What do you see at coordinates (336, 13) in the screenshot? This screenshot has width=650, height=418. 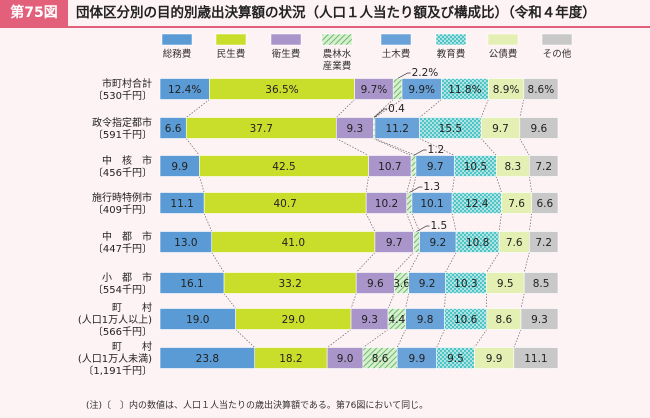 I see `figure-title: 団体区分別の目的別歳出決算額の状況（人口１人当たり額及び構成比）（令和４年度）` at bounding box center [336, 13].